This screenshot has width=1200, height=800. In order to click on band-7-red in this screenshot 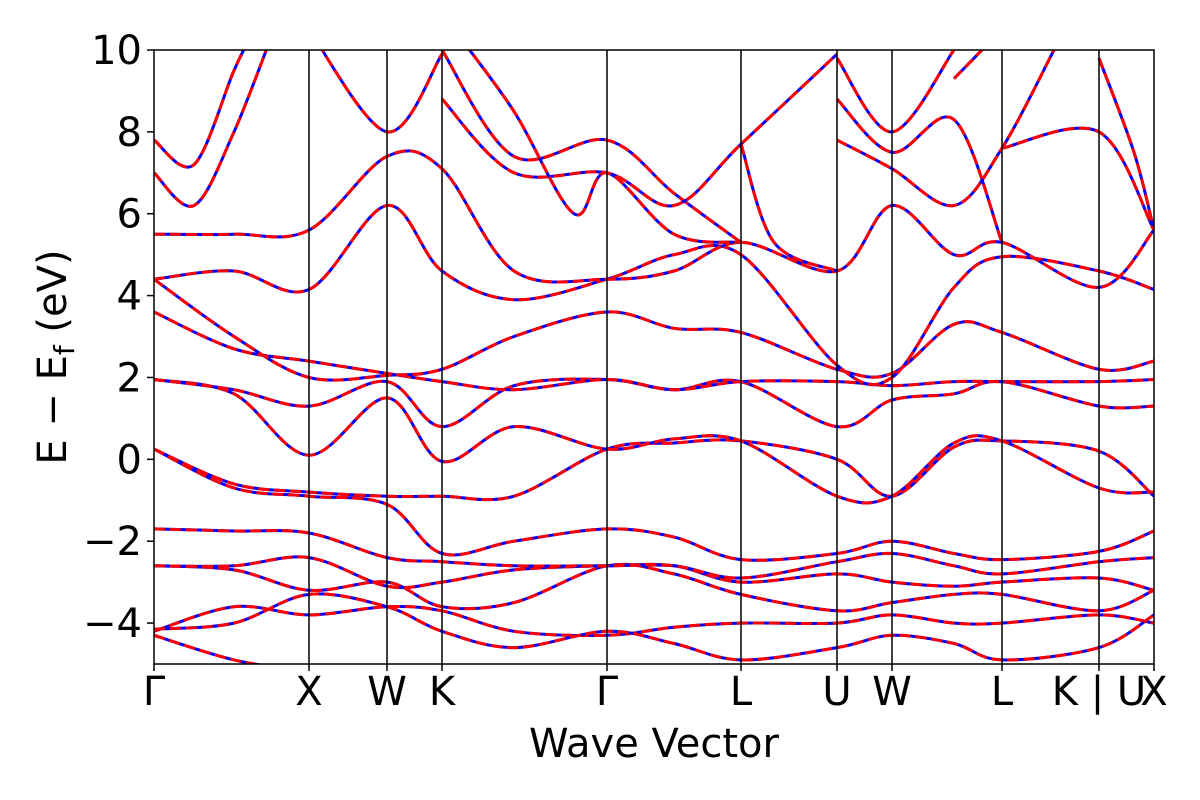, I will do `click(654, 470)`.